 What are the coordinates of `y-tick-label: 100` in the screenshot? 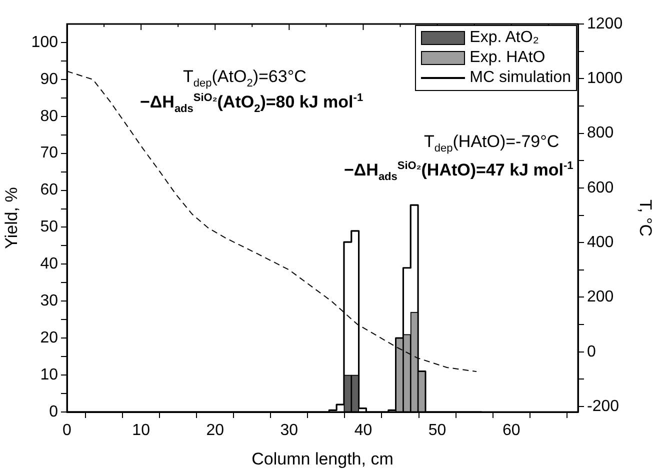 It's located at (44, 42).